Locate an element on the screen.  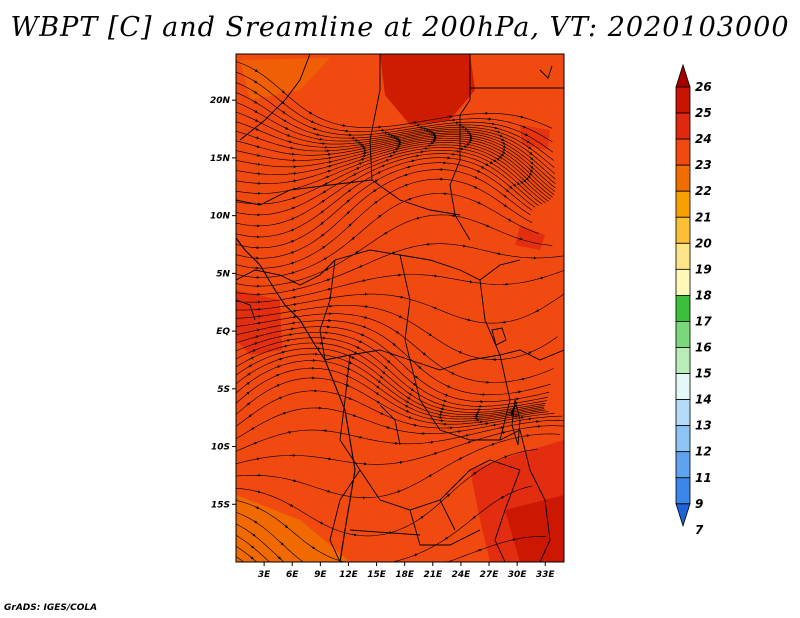
lon-tick-label: 9E is located at coordinates (320, 575).